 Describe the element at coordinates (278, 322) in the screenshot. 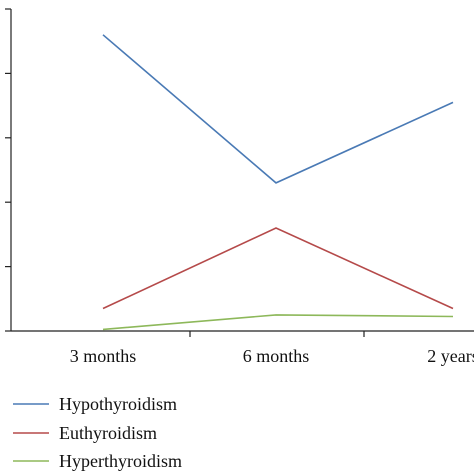

I see `series-line-hyperthyroidism` at that location.